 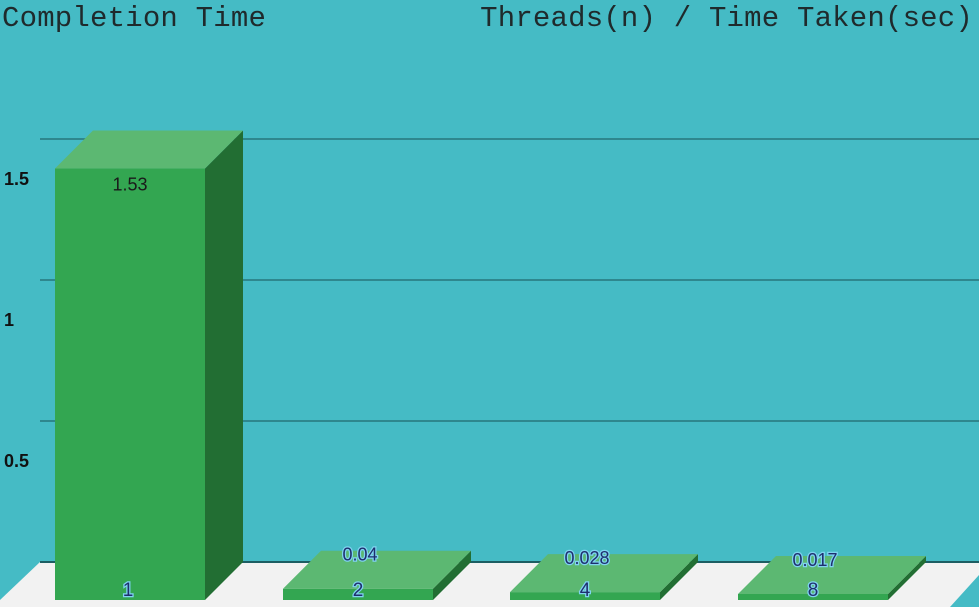 What do you see at coordinates (359, 555) in the screenshot?
I see `value-label-2: 0.04` at bounding box center [359, 555].